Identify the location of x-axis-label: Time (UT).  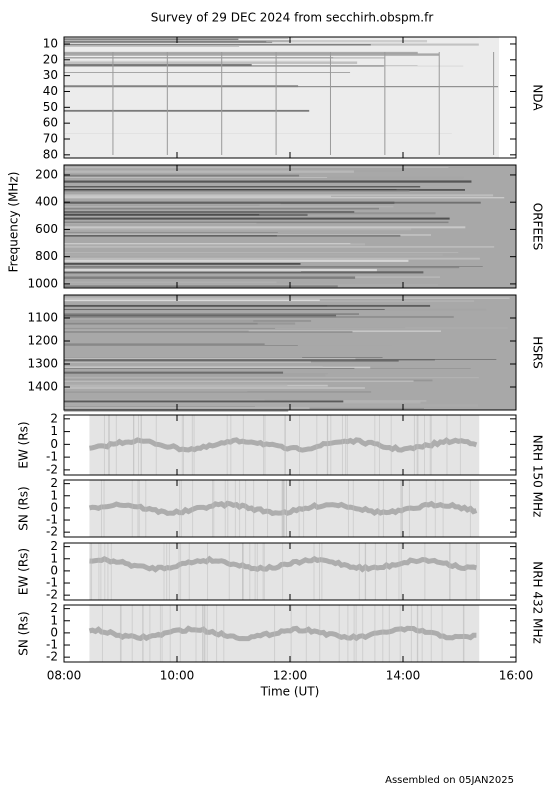
(290, 692).